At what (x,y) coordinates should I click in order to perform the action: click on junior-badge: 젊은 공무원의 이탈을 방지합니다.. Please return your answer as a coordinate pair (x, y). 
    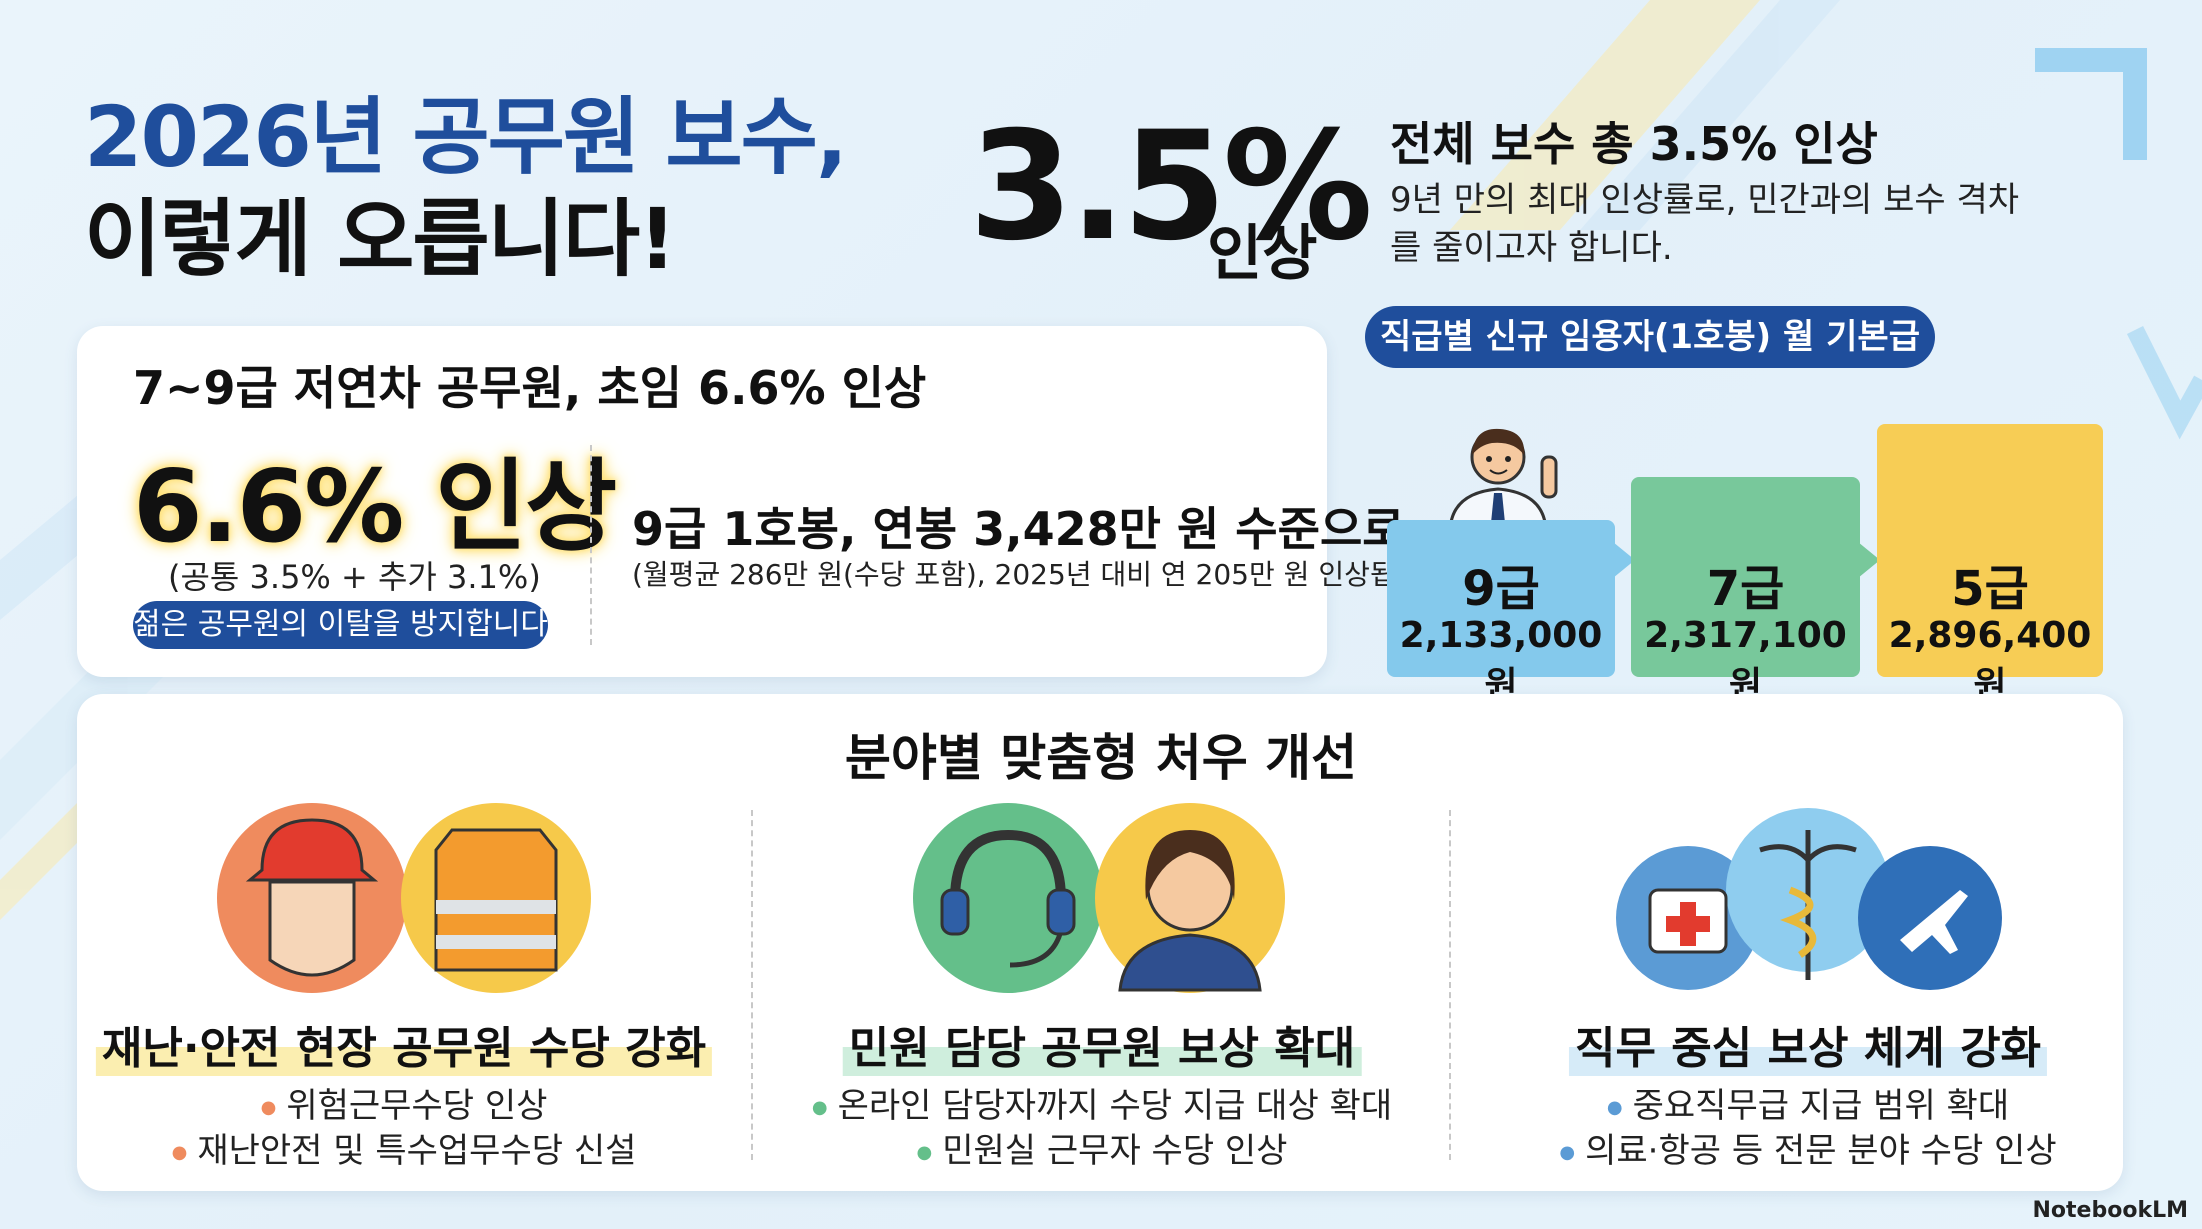
    Looking at the image, I should click on (345, 625).